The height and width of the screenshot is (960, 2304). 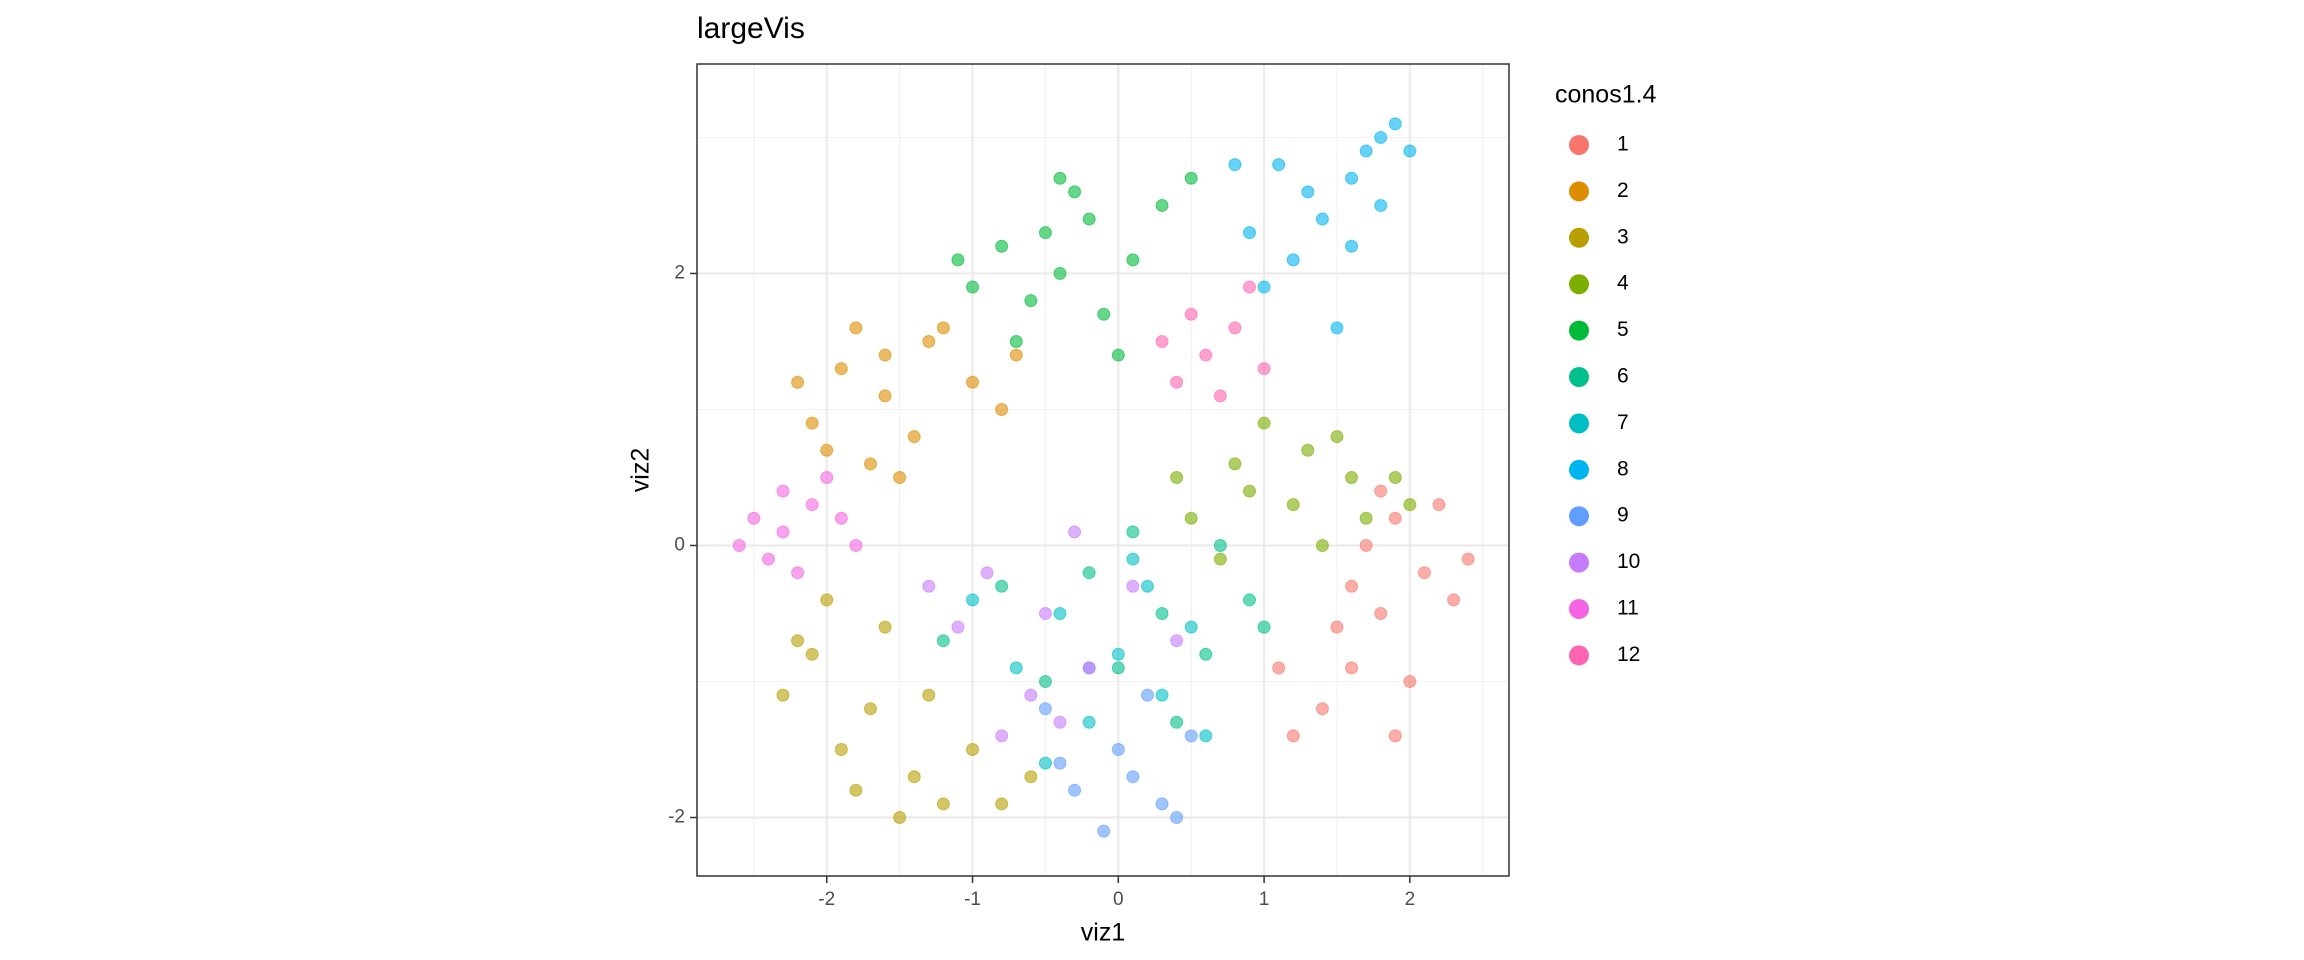 What do you see at coordinates (1623, 515) in the screenshot?
I see `legend-label: 9` at bounding box center [1623, 515].